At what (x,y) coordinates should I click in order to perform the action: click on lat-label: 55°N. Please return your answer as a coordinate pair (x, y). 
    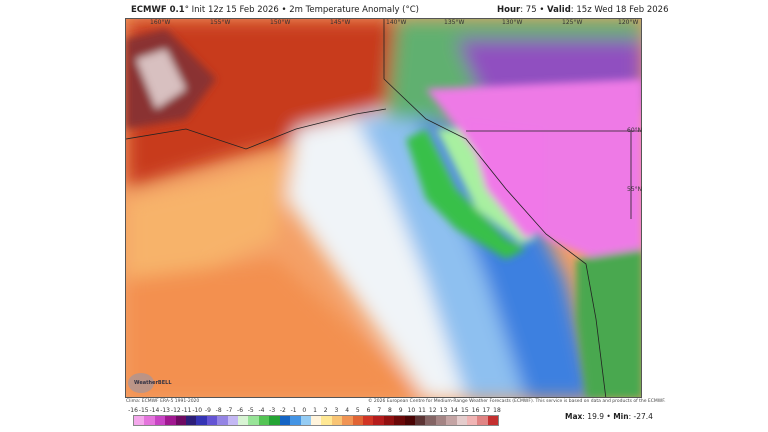
    Looking at the image, I should click on (635, 189).